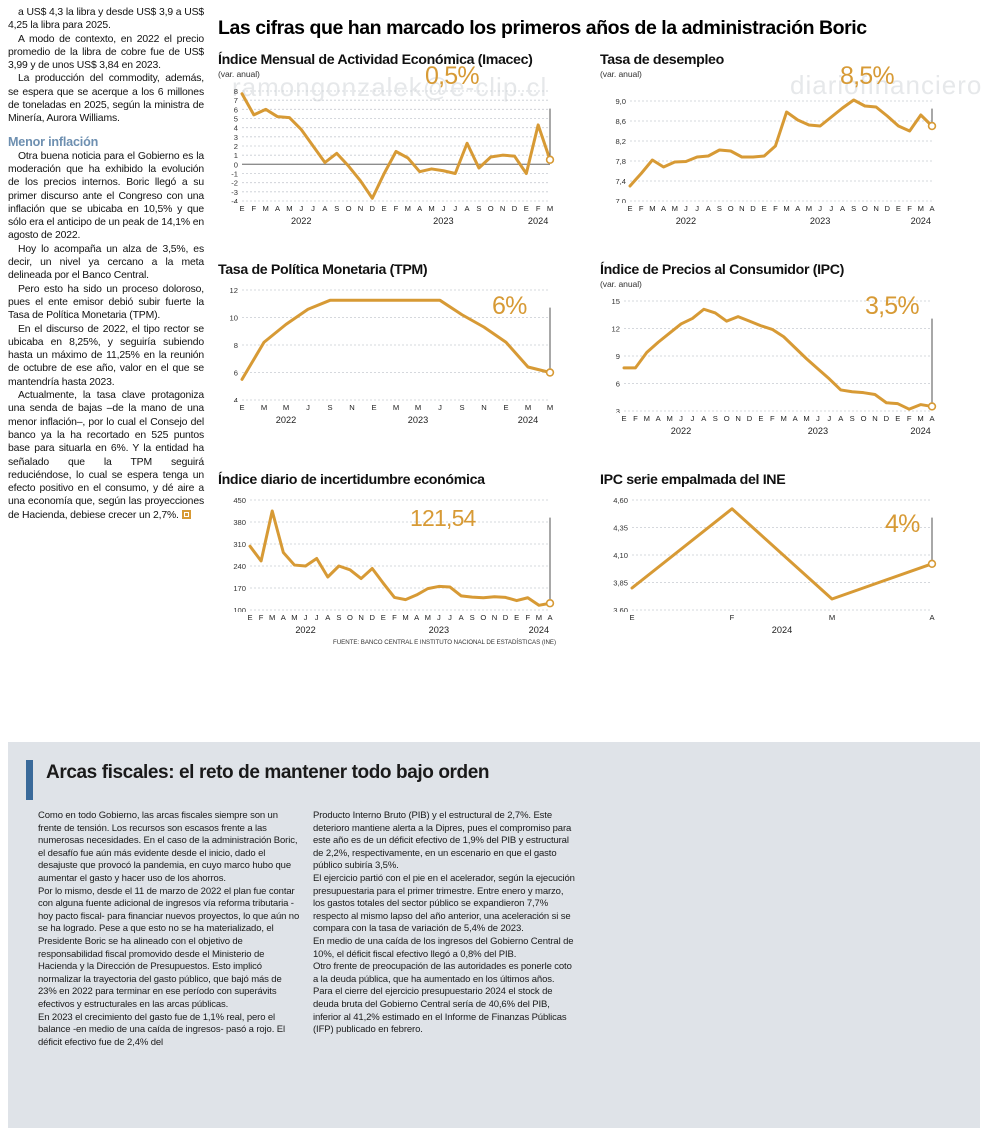  Describe the element at coordinates (902, 524) in the screenshot. I see `chart-highlight-value: 4%` at that location.